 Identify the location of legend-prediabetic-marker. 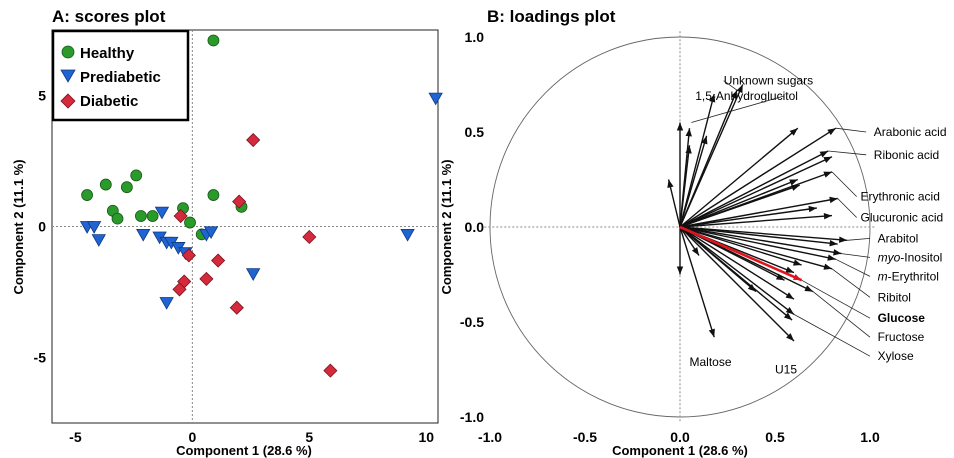
(68, 76).